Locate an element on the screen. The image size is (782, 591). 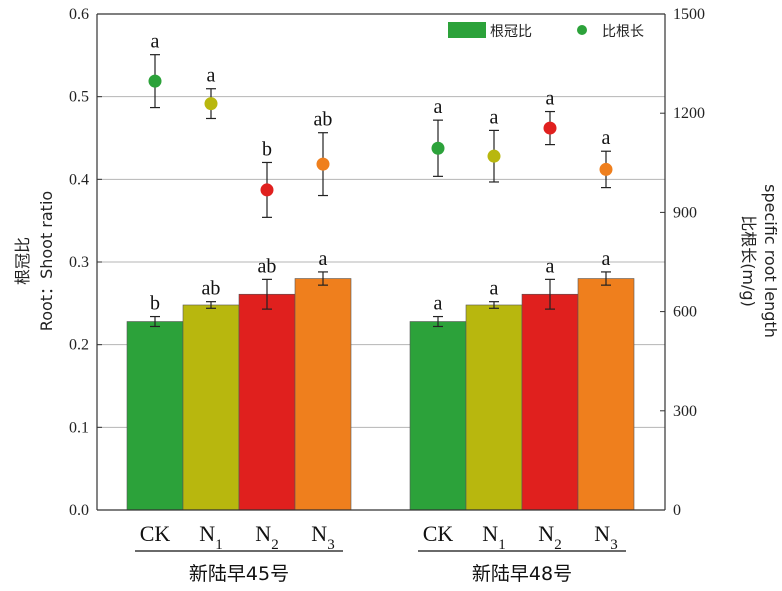
left-axis-title-cn: 根冠比 is located at coordinates (22, 261).